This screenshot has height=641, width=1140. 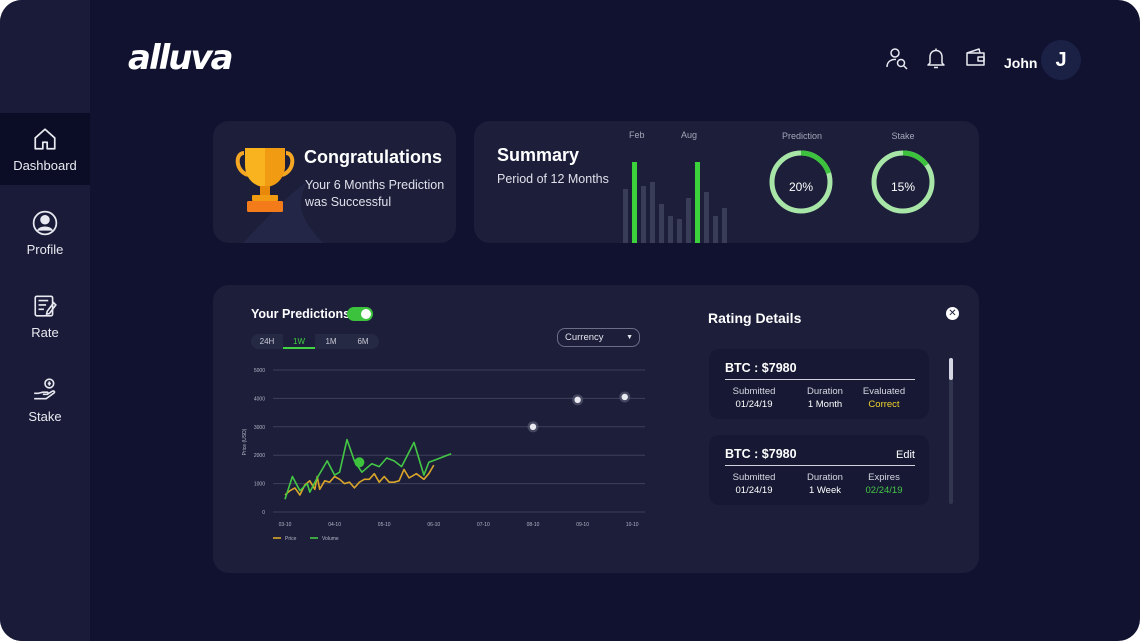 I want to click on evaluated-col: Evaluated Correct, so click(x=884, y=398).